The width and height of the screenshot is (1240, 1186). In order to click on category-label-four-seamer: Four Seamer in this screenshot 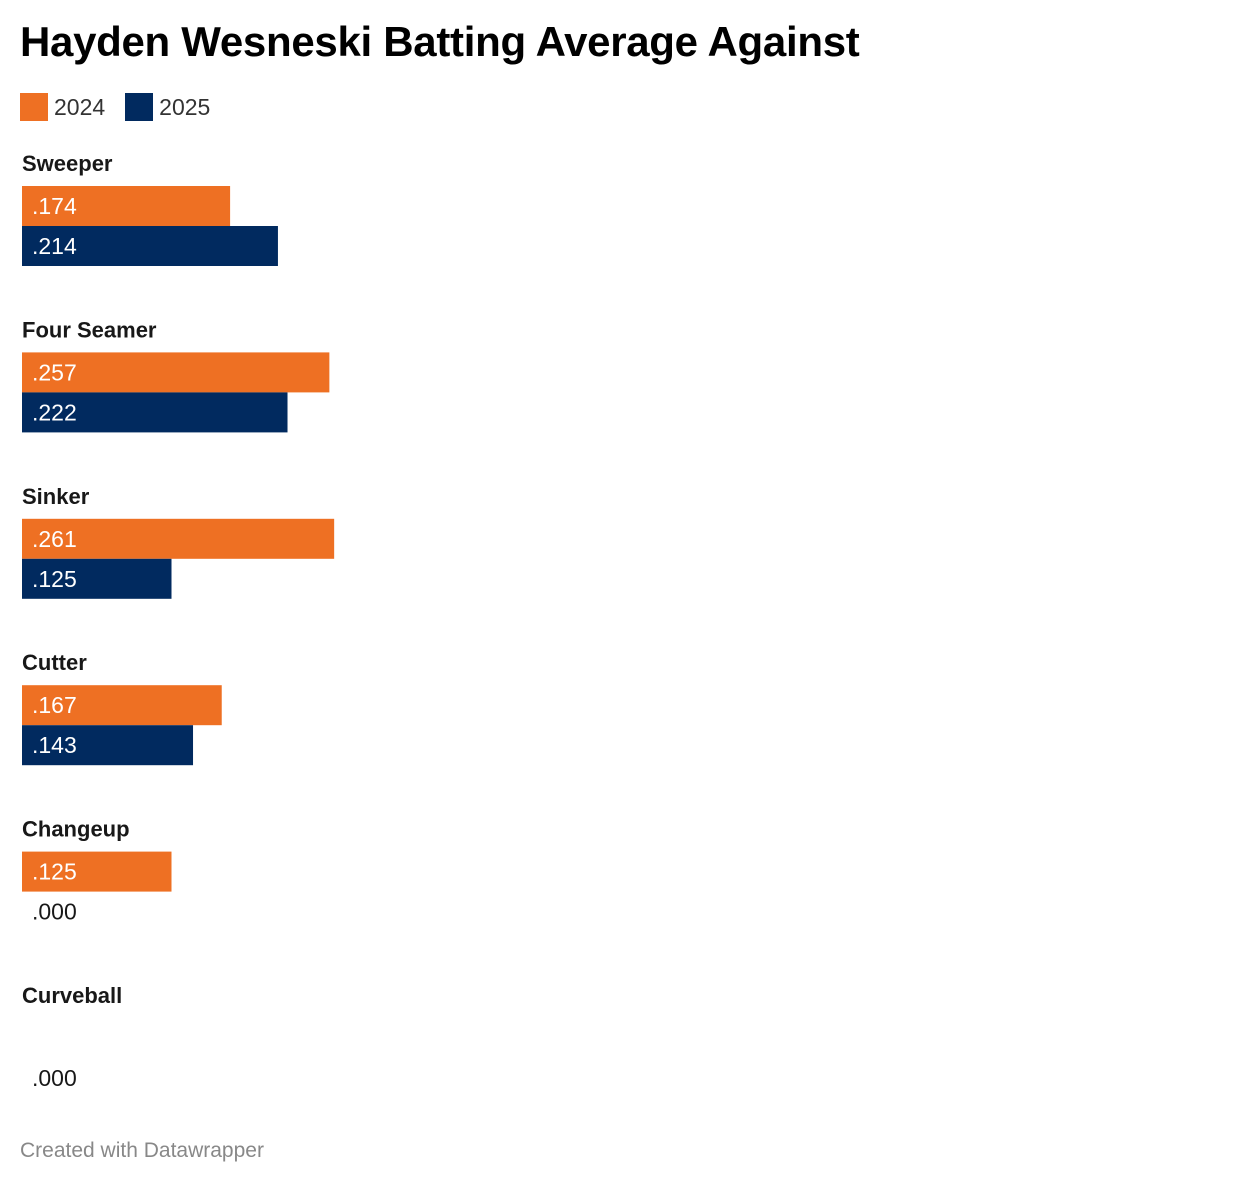, I will do `click(89, 329)`.